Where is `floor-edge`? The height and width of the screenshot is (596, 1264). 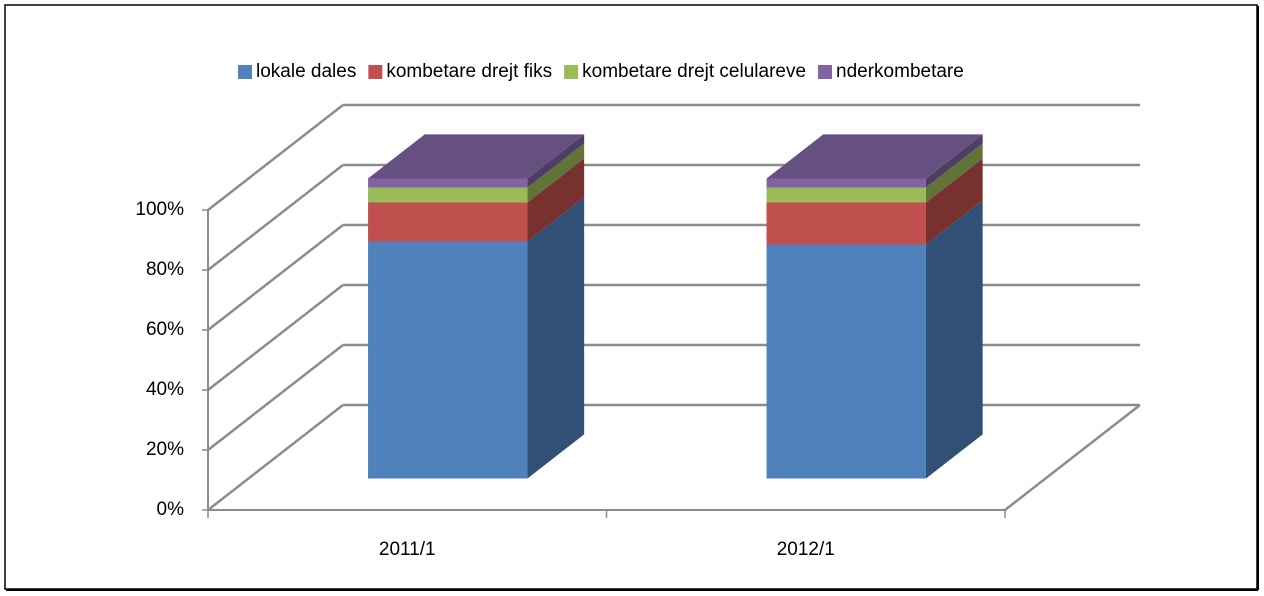
floor-edge is located at coordinates (1072, 457).